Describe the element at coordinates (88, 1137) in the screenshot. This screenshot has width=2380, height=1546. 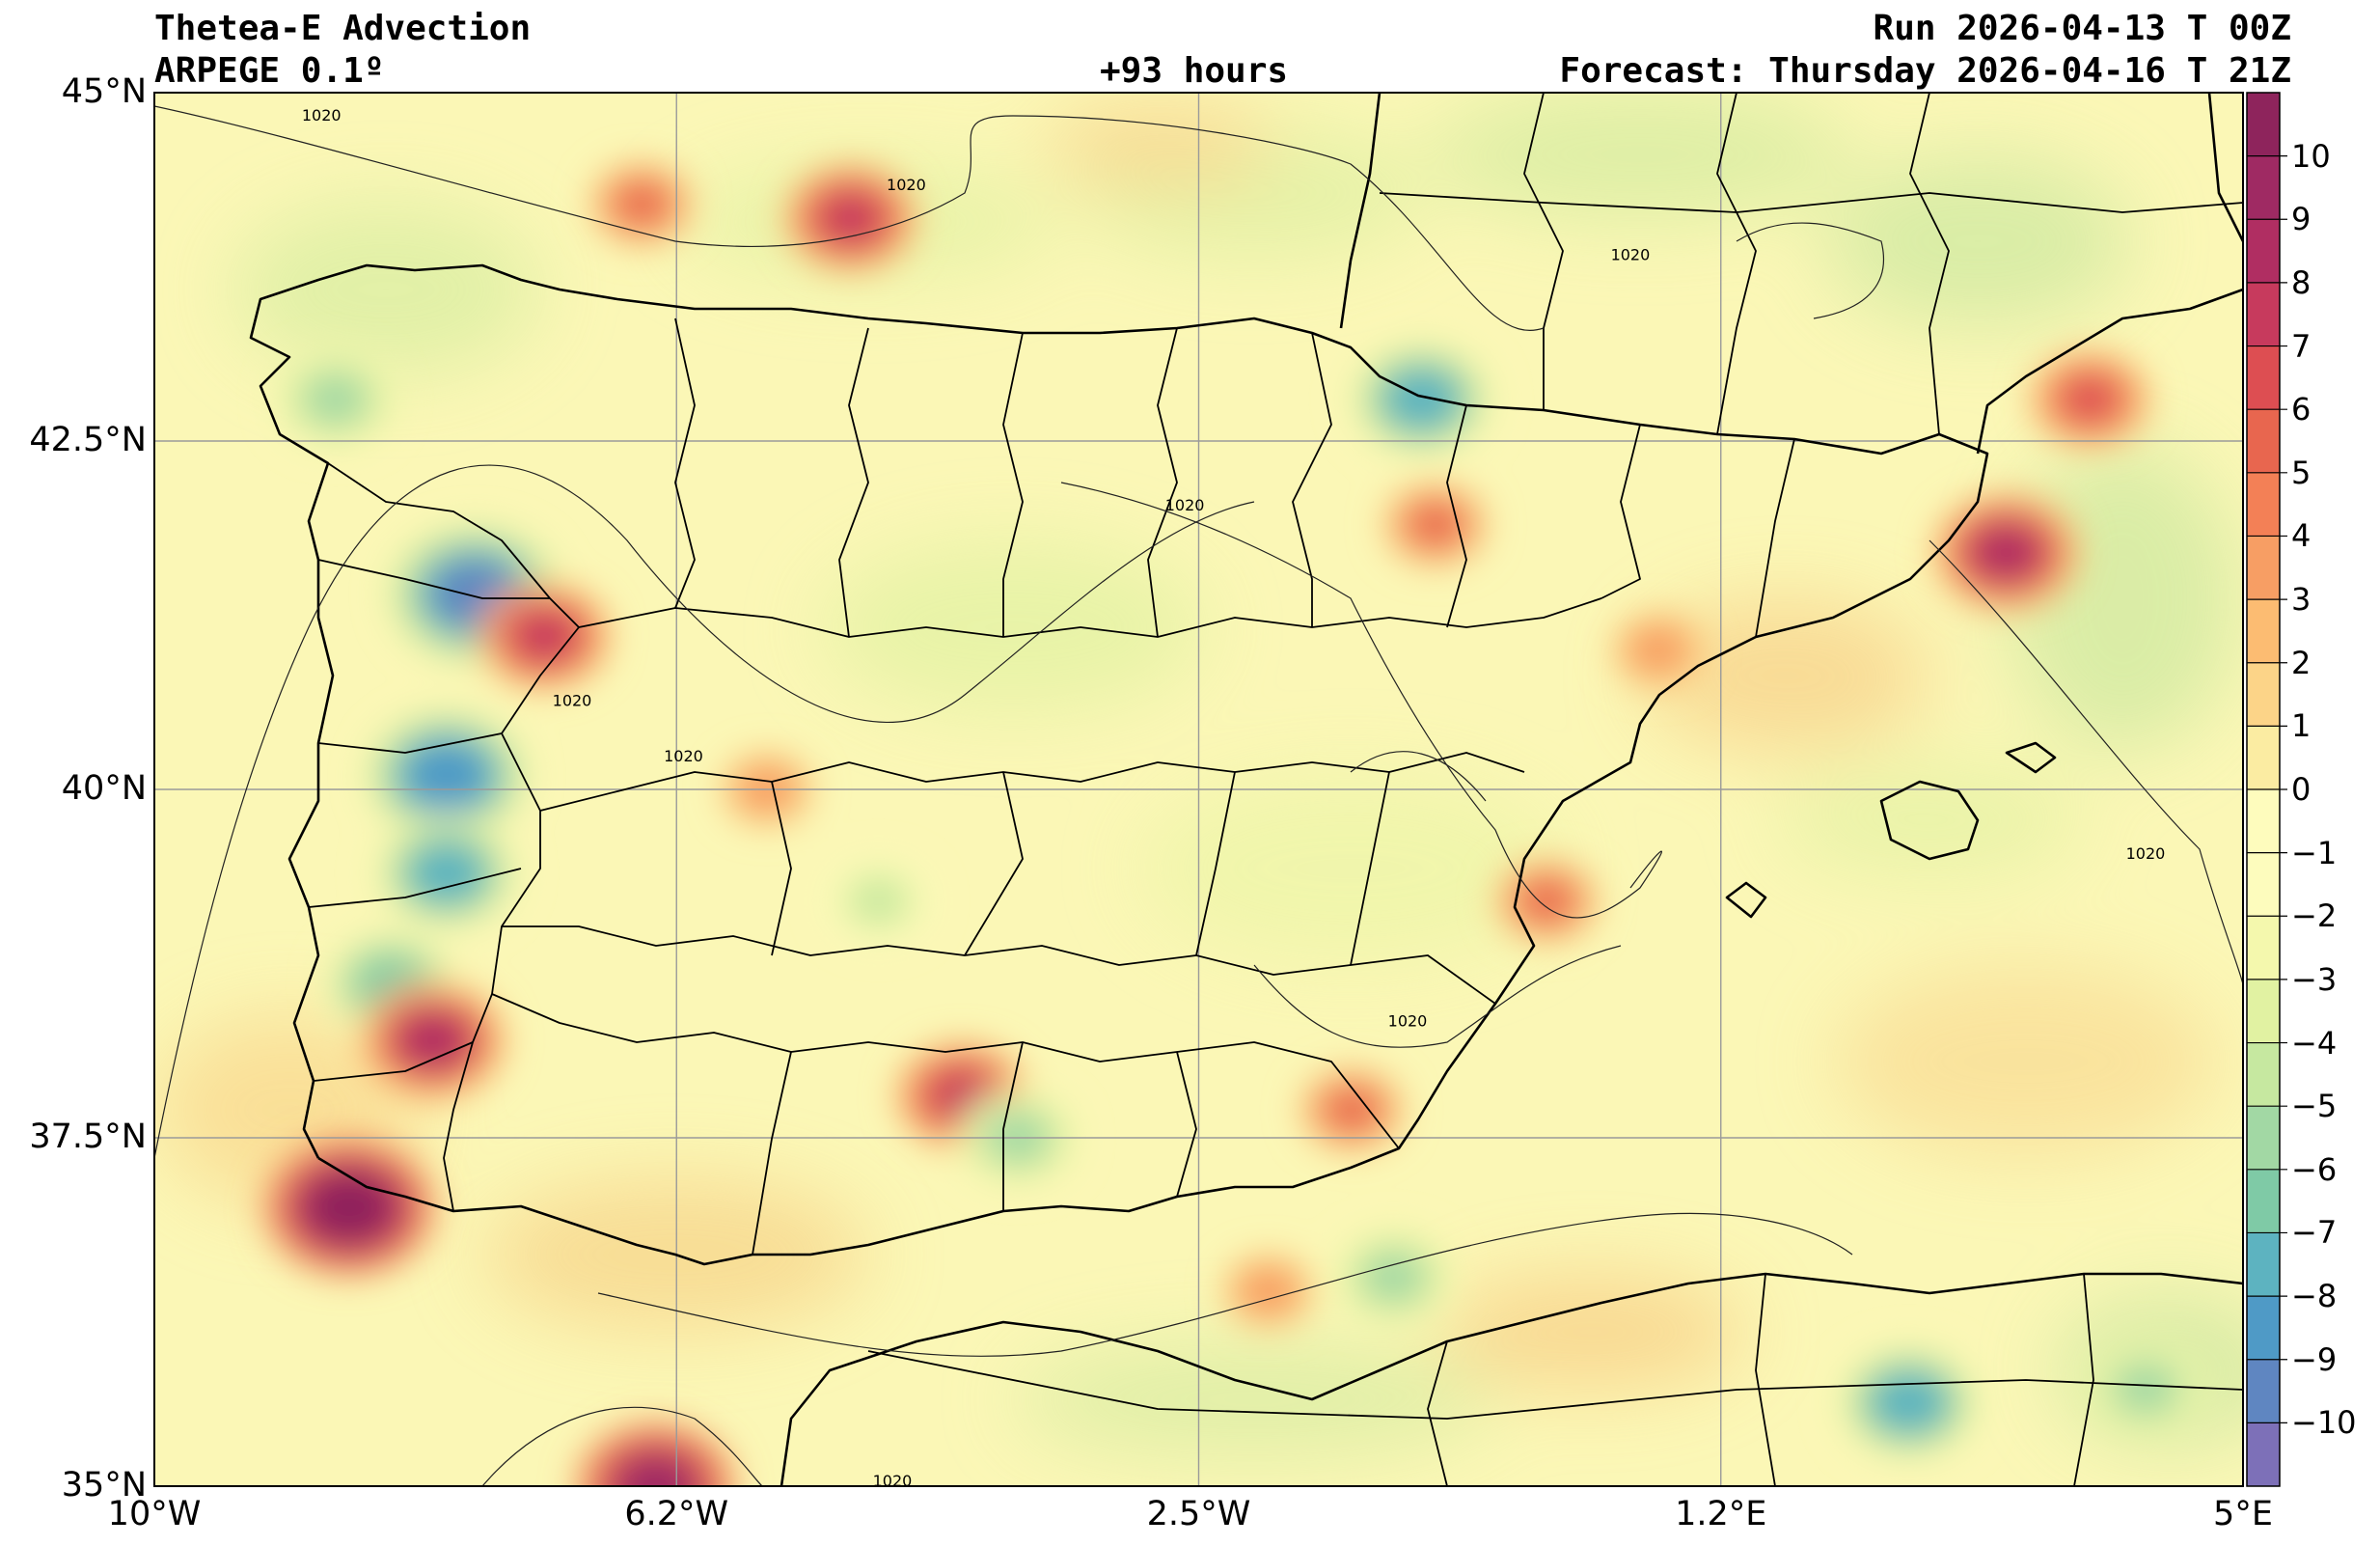
I see `latitude-tick-label: 37.5°N` at that location.